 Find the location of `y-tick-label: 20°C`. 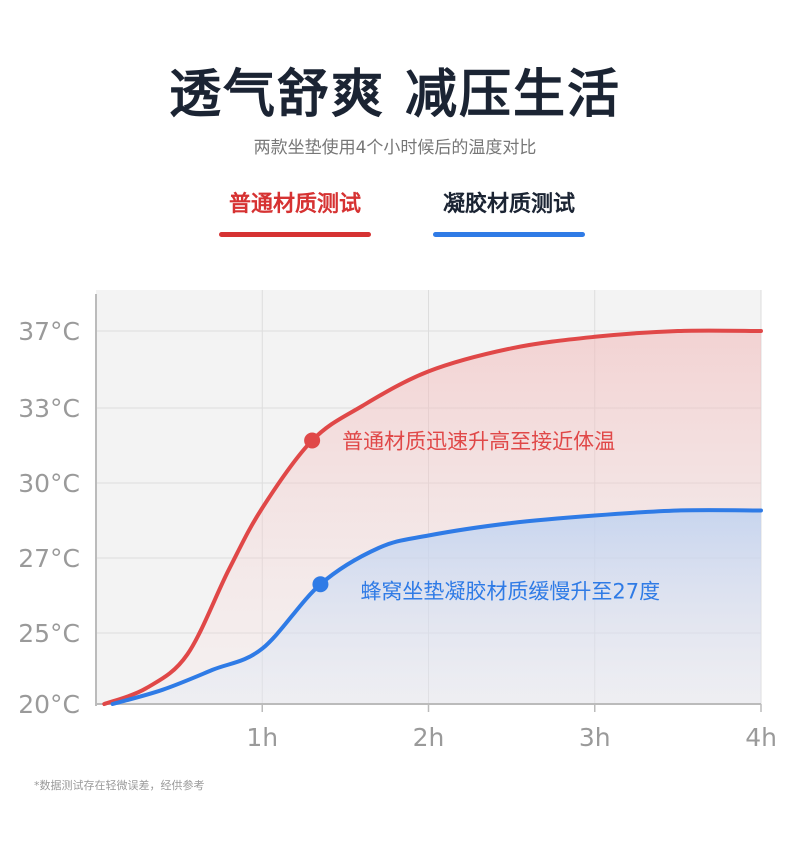

y-tick-label: 20°C is located at coordinates (49, 704).